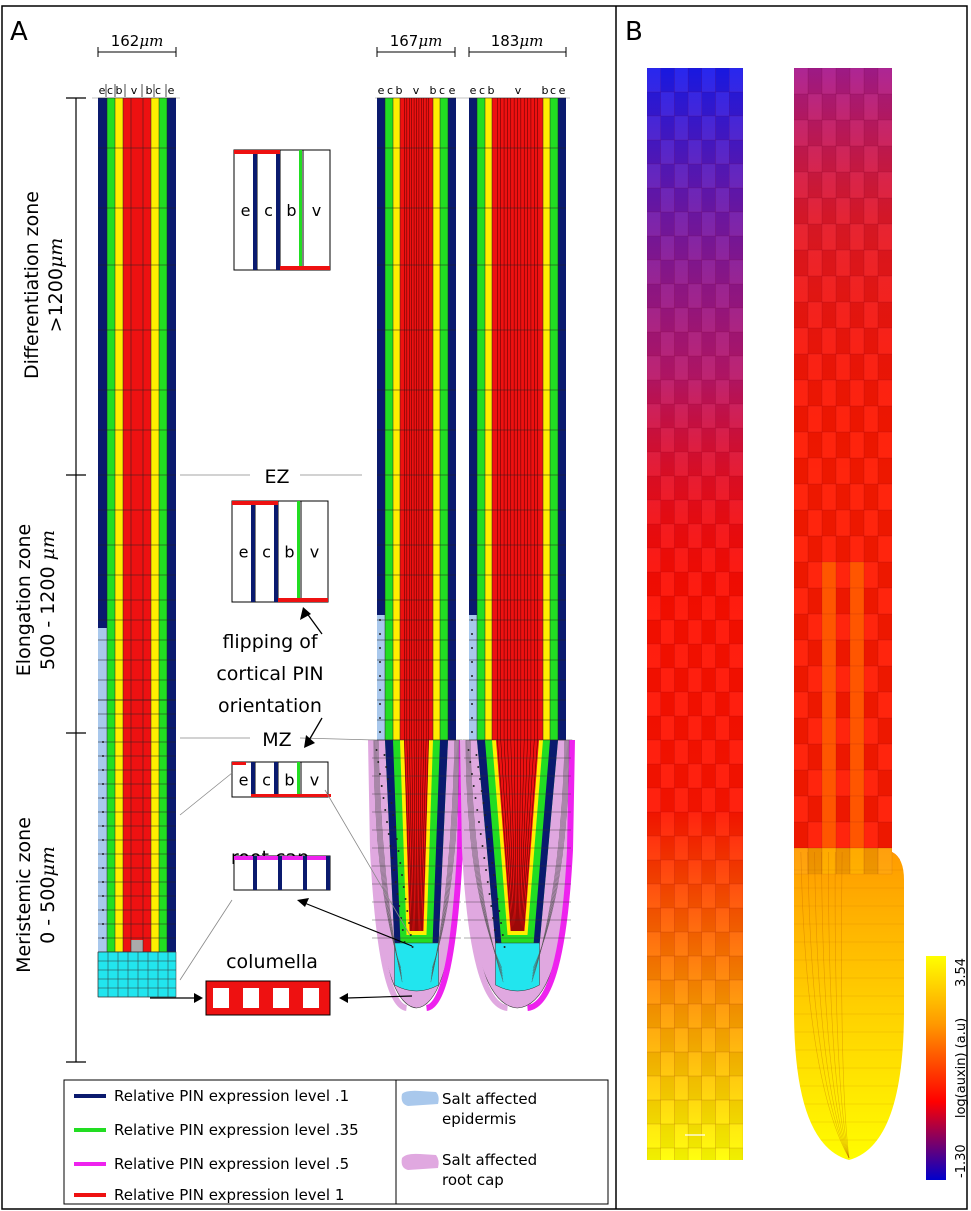 The height and width of the screenshot is (1211, 971). Describe the element at coordinates (36, 895) in the screenshot. I see `zone-label-meristemic: Meristemic zone 0 - 500μm` at that location.